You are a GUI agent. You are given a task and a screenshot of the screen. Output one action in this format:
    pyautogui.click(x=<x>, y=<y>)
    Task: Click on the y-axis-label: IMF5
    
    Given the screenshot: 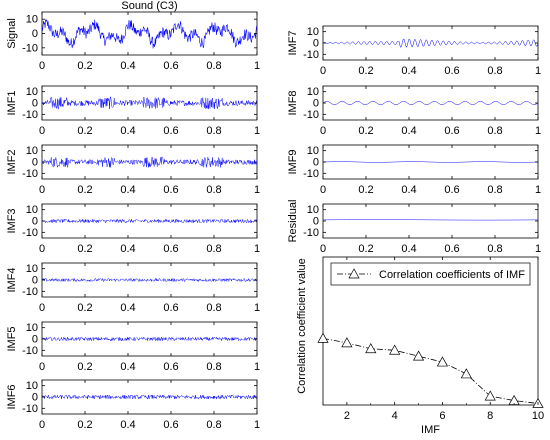 What is the action you would take?
    pyautogui.click(x=12, y=338)
    